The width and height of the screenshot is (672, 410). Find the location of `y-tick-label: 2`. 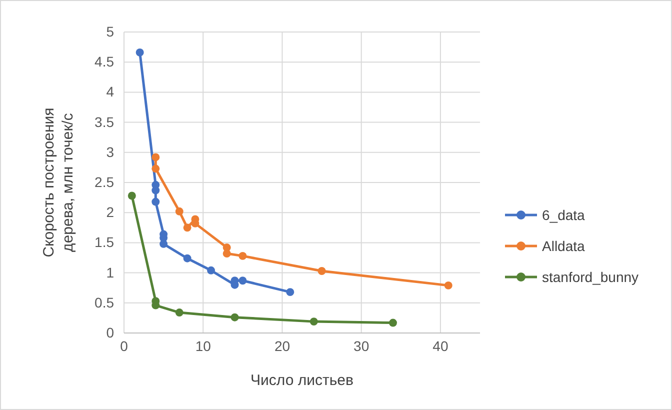

y-tick-label: 2 is located at coordinates (110, 212).